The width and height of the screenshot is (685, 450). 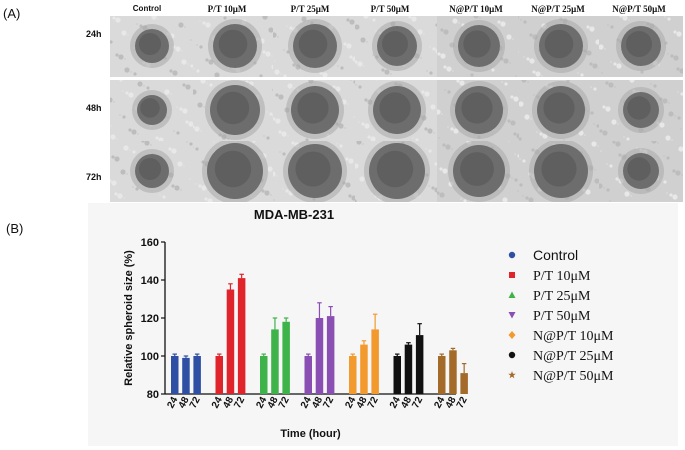 I want to click on y-tick-label: 120, so click(x=150, y=319).